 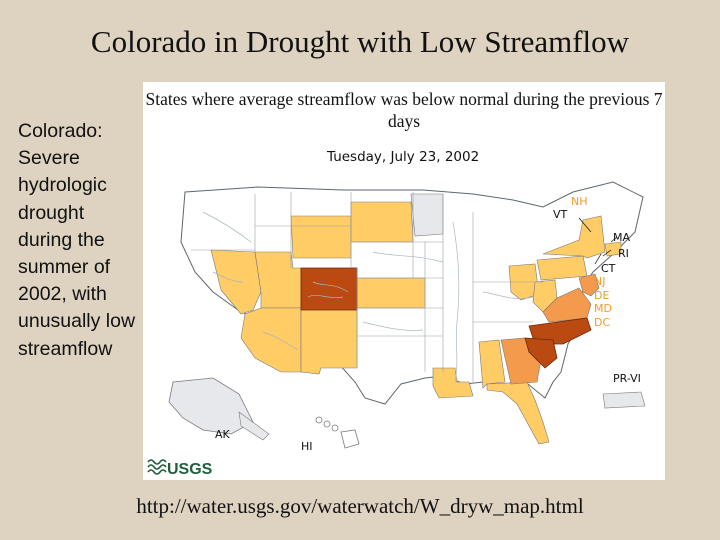 I want to click on usgs-logo: USGS, so click(x=180, y=468).